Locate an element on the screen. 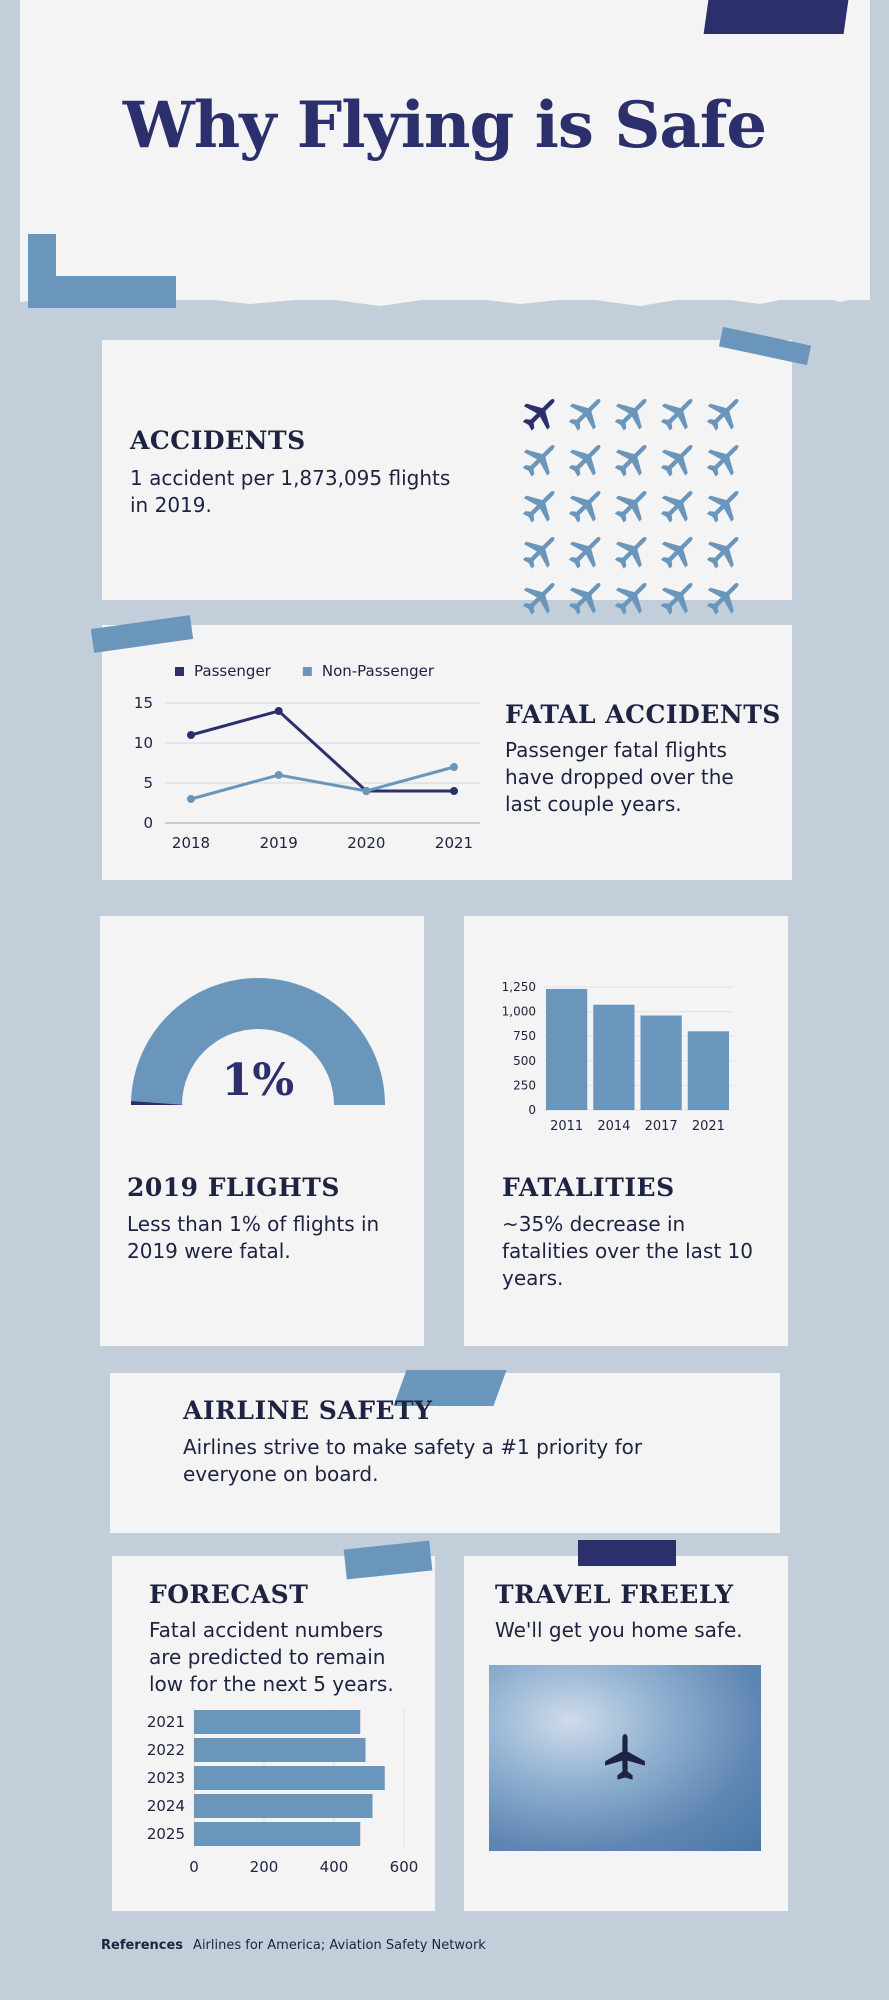  travel-text: We'll get you home safe. is located at coordinates (619, 1630).